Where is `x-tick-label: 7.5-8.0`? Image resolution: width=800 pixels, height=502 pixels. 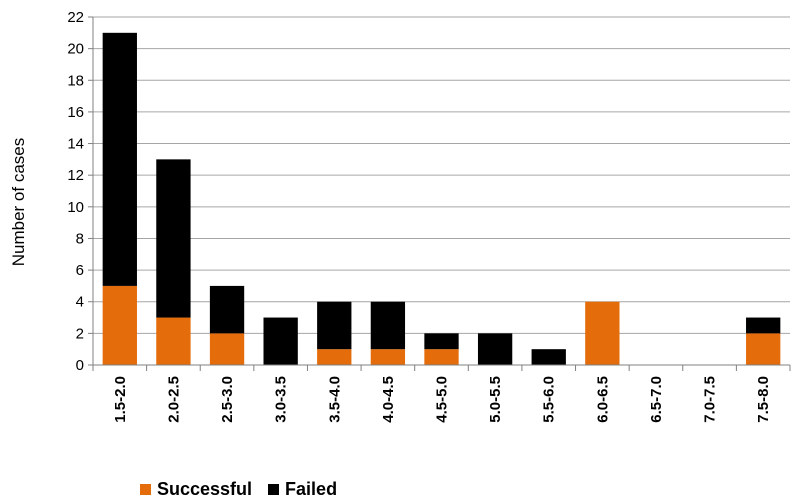
x-tick-label: 7.5-8.0 is located at coordinates (763, 399).